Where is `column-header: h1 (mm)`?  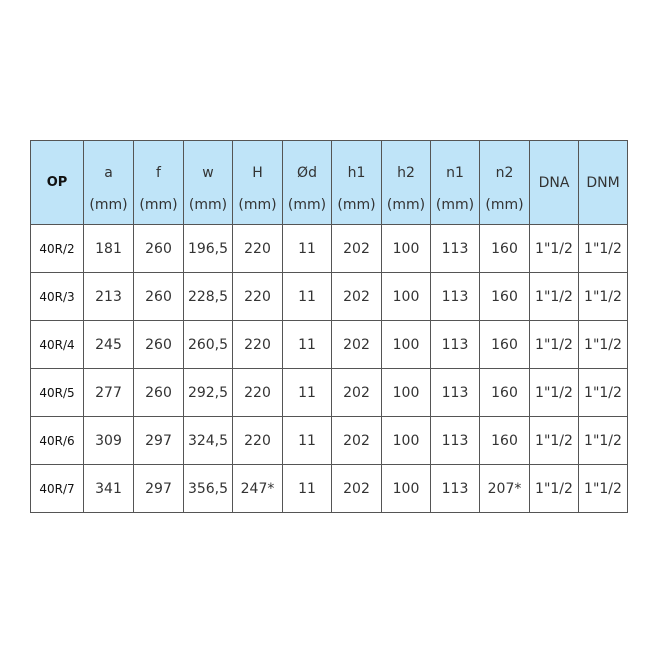
column-header: h1 (mm) is located at coordinates (356, 182).